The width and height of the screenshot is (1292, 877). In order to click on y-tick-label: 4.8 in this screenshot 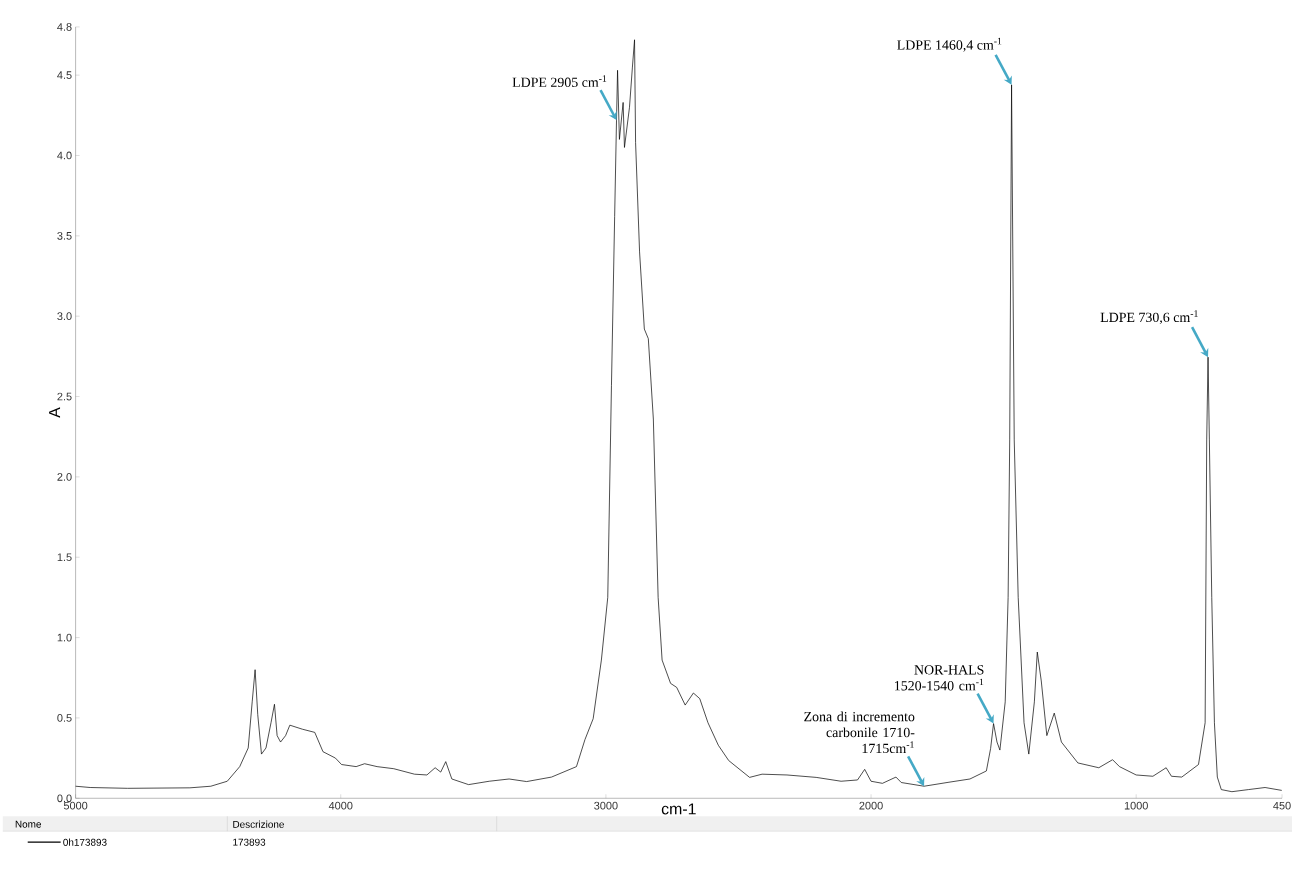, I will do `click(64, 27)`.